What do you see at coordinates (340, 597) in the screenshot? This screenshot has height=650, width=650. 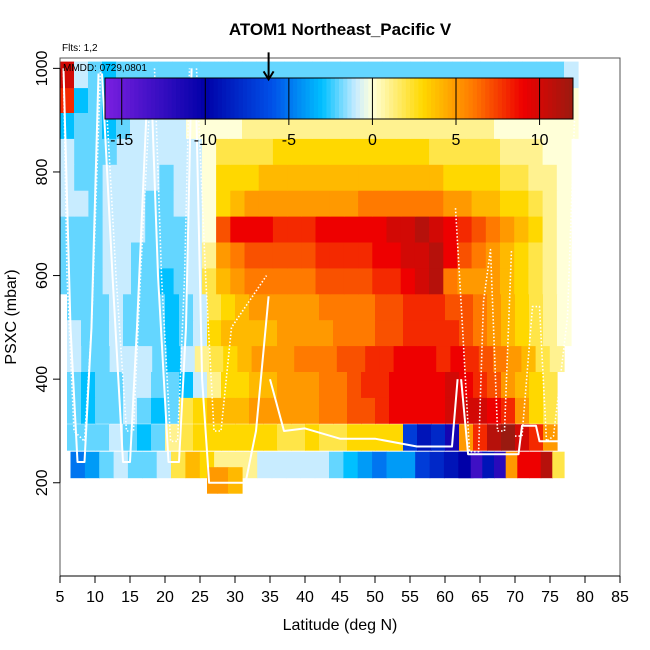 I see `x-tick-label: 45` at bounding box center [340, 597].